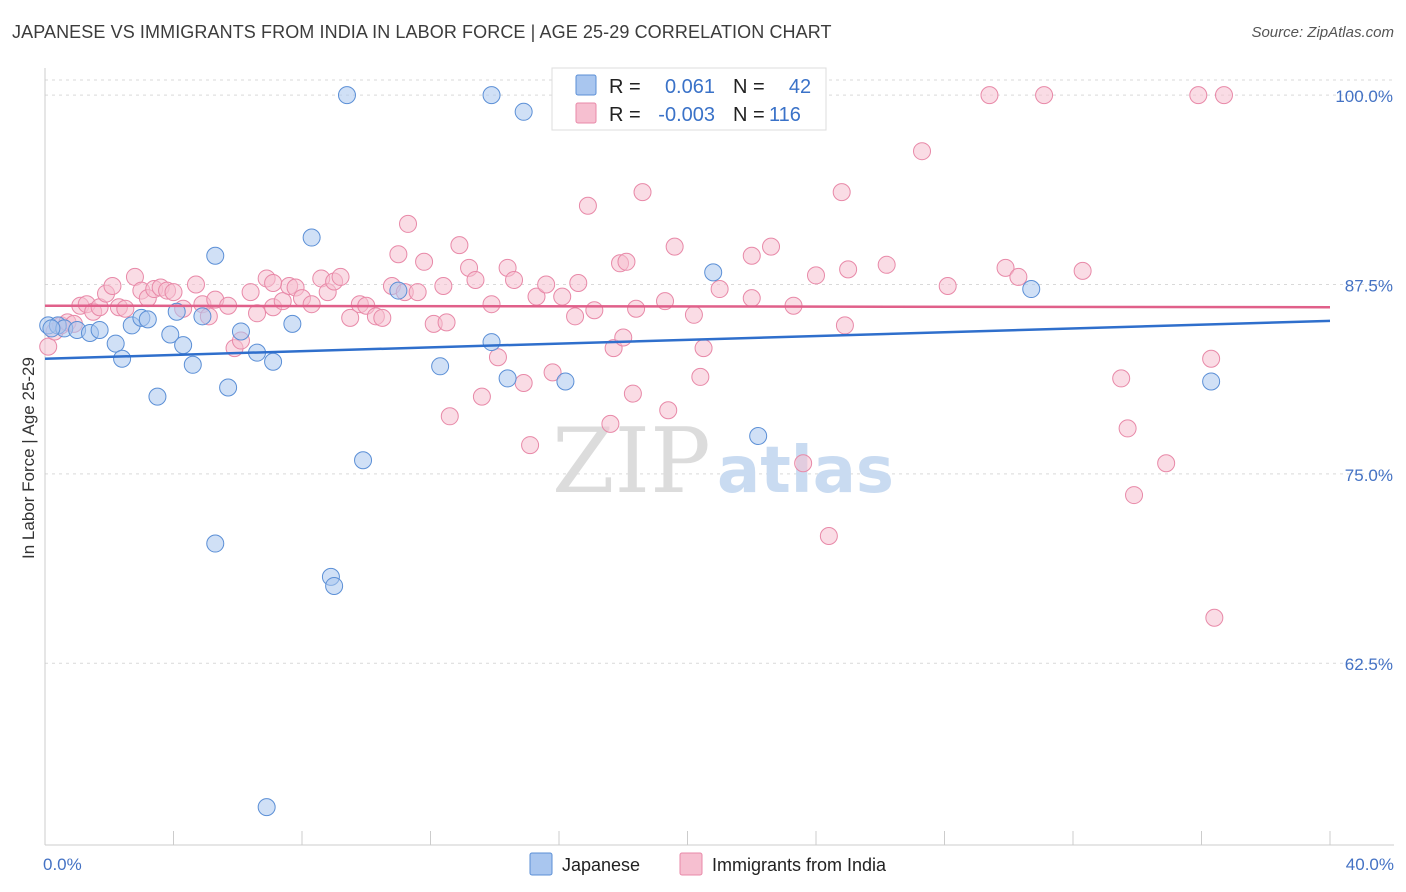 The image size is (1406, 892). I want to click on x-tick-label-max: 40.0%, so click(1370, 864).